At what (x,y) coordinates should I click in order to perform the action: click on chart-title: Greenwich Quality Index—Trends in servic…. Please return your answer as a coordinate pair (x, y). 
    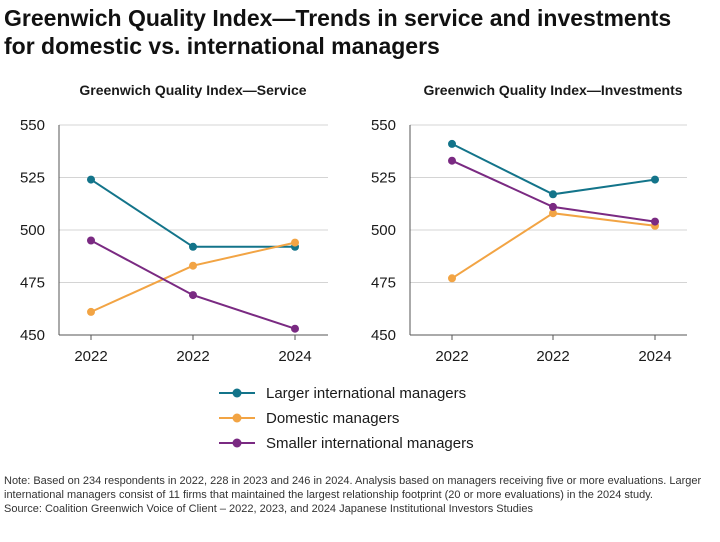
    Looking at the image, I should click on (360, 32).